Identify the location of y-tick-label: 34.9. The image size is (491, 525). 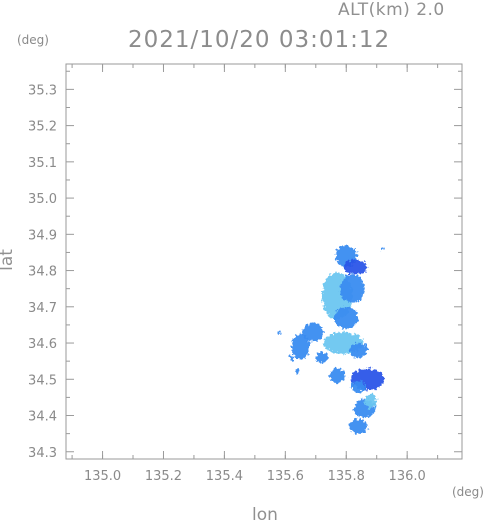
(42, 235).